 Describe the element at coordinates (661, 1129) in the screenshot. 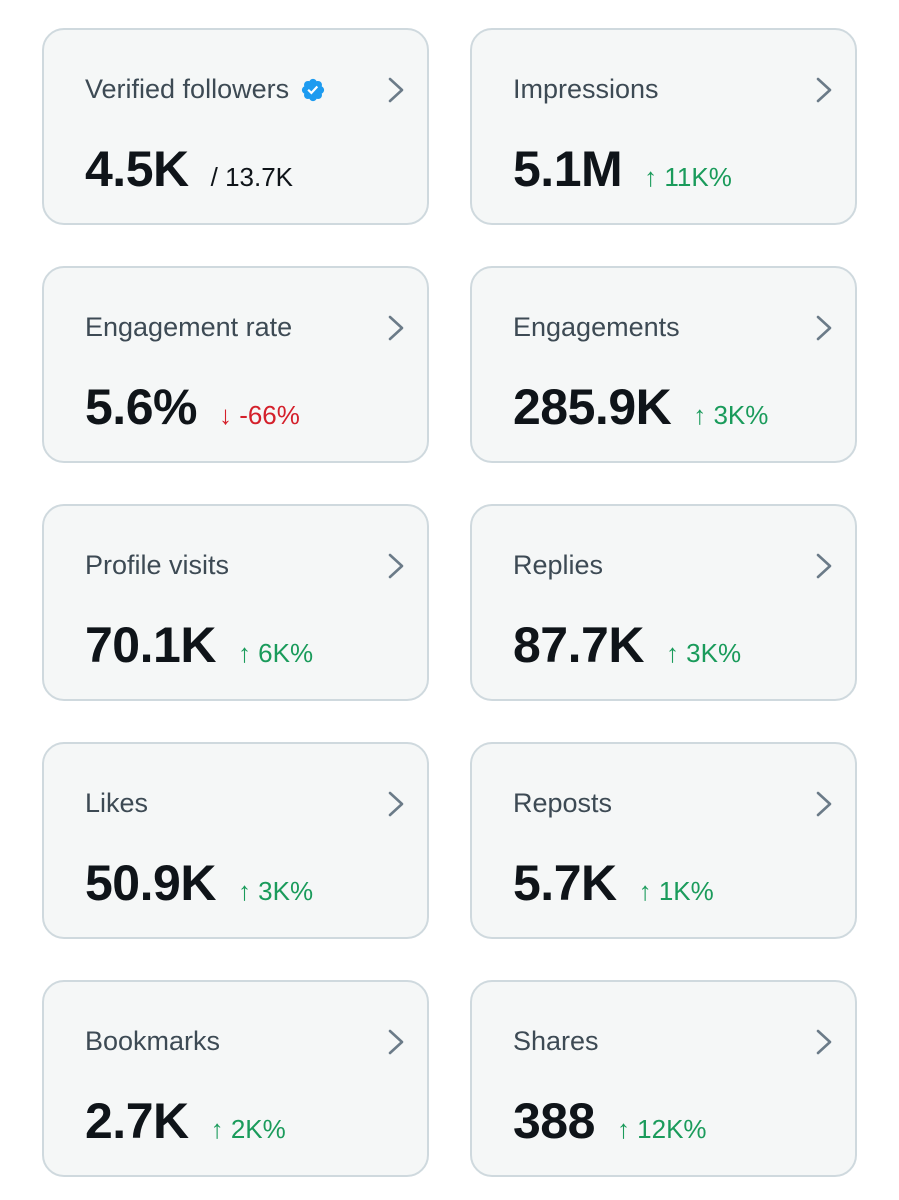

I see `metric-change: ↑ 12K%` at that location.